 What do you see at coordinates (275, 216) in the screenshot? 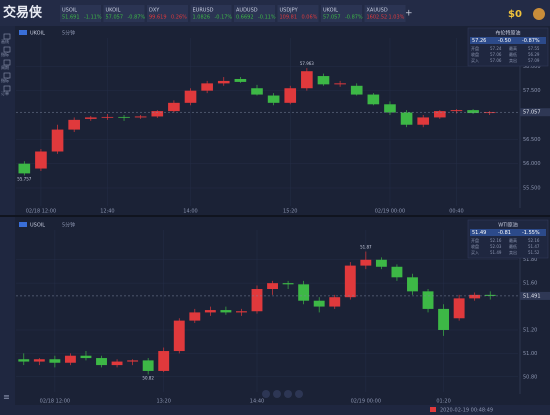
I see `divider` at bounding box center [275, 216].